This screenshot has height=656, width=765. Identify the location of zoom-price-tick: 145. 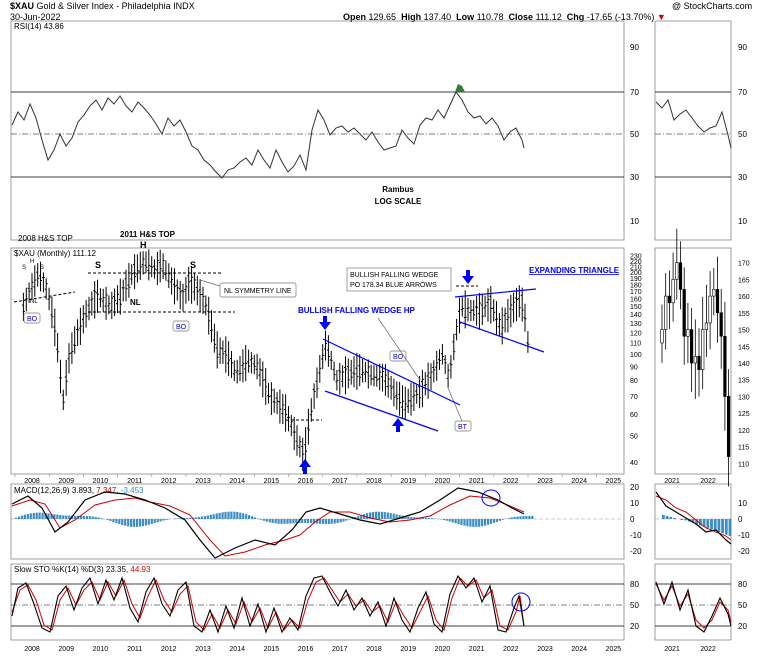
(744, 347).